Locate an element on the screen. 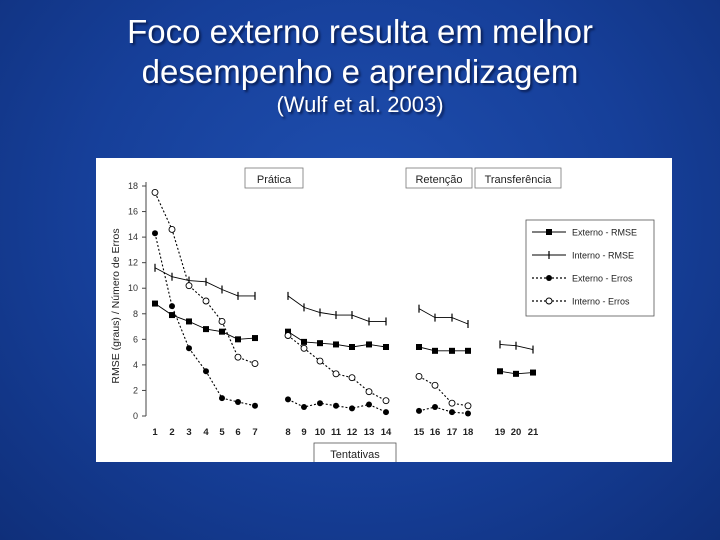  x-tick-label: 16 is located at coordinates (435, 432).